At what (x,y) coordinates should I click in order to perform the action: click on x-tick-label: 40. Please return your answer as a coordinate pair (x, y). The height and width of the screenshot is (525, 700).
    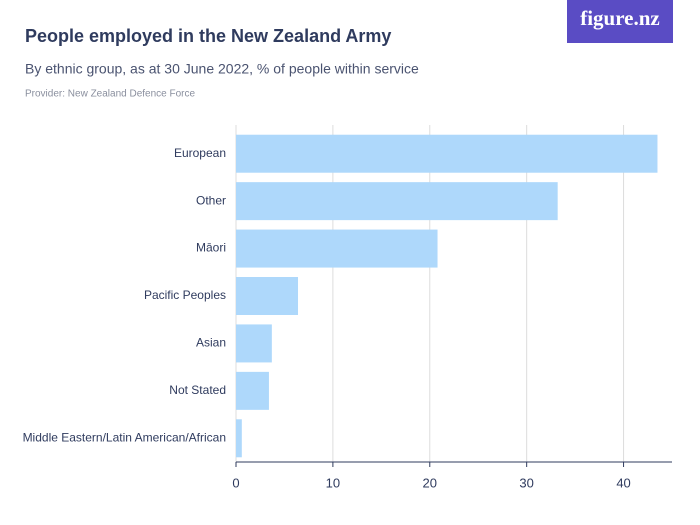
    Looking at the image, I should click on (623, 482).